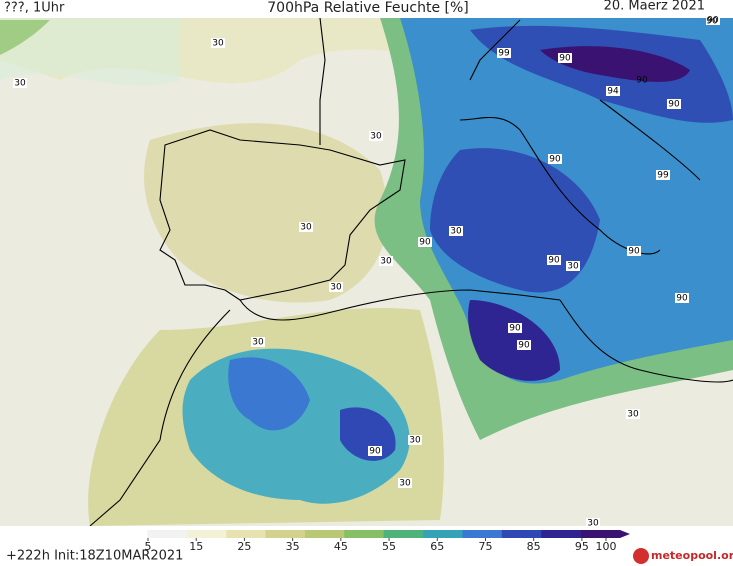 The width and height of the screenshot is (733, 566). What do you see at coordinates (534, 546) in the screenshot?
I see `colorbar-tick-label: 85` at bounding box center [534, 546].